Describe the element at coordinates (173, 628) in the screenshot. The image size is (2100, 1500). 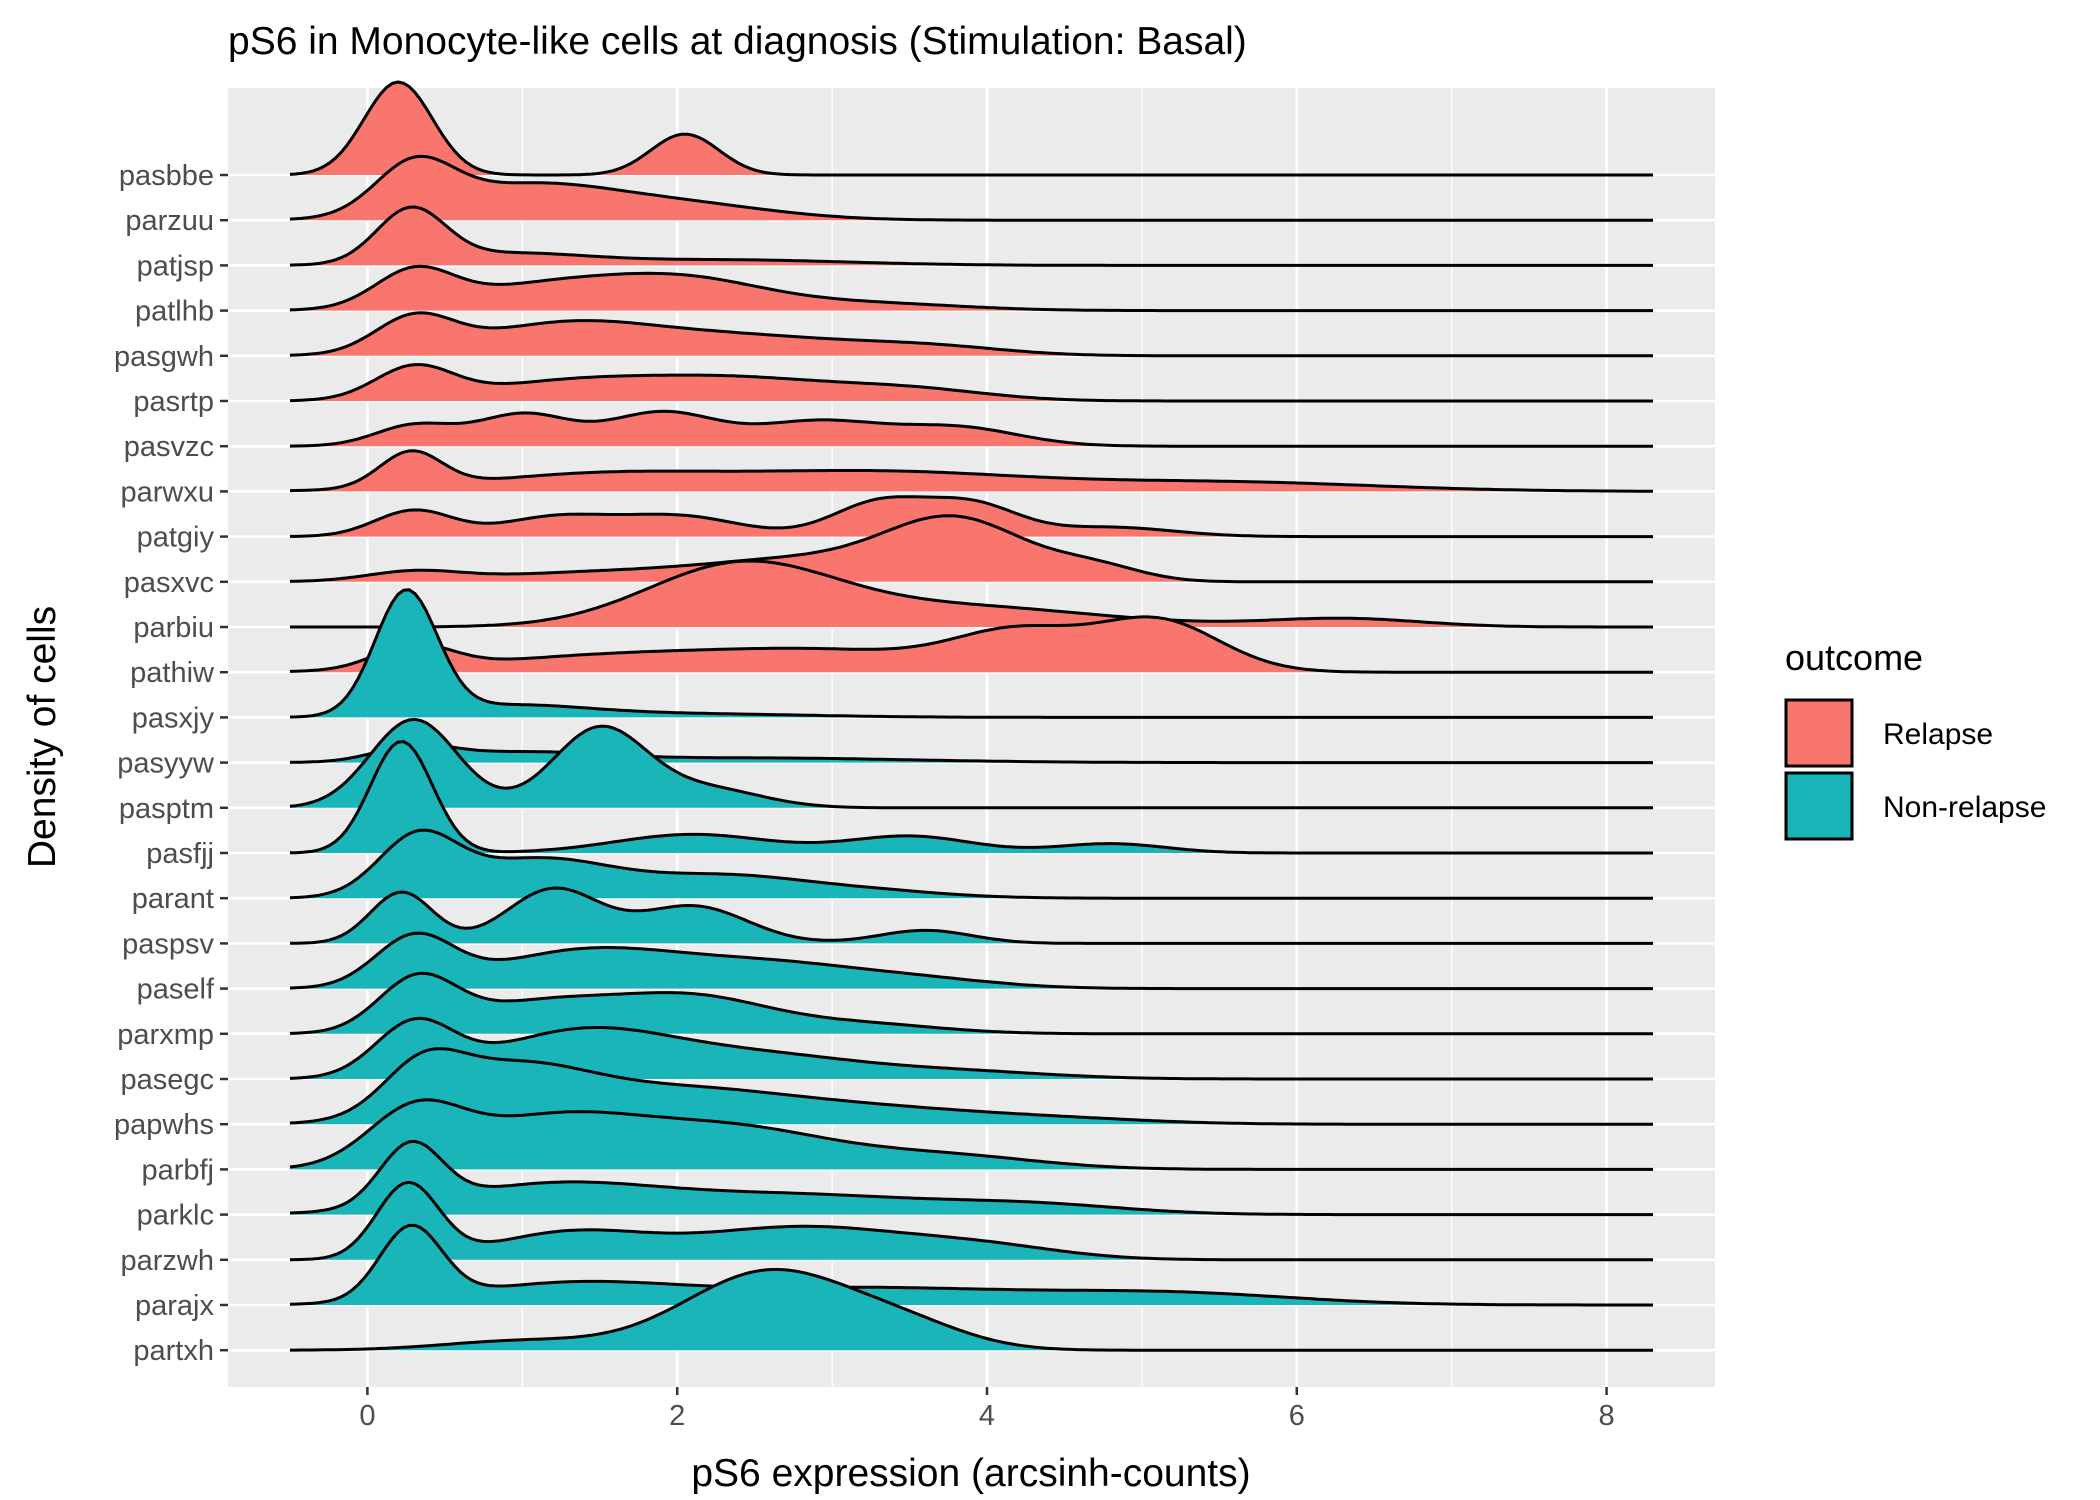
I see `y-tick-label: parbiu` at that location.